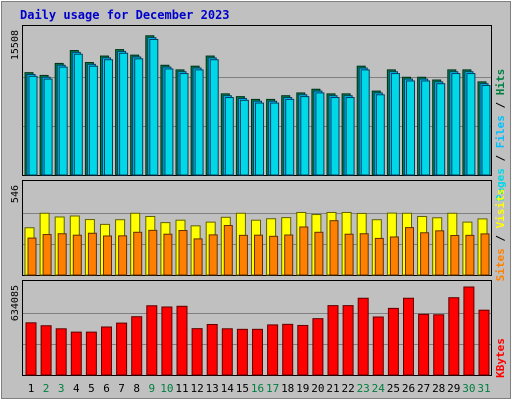  What do you see at coordinates (106, 388) in the screenshot?
I see `x-tick-label: 6` at bounding box center [106, 388].